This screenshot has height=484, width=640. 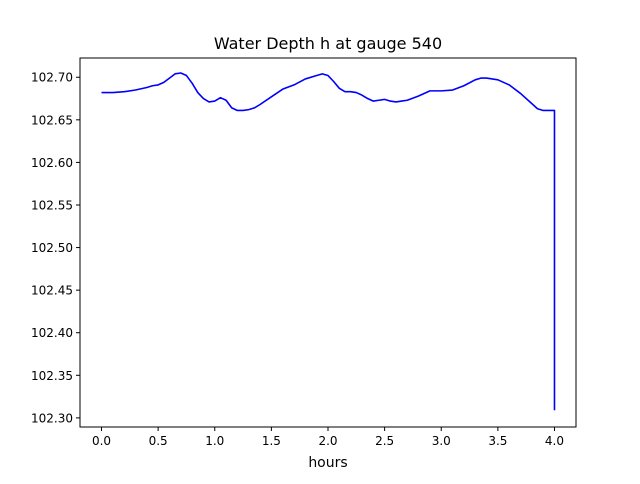 What do you see at coordinates (52, 120) in the screenshot?
I see `y-tick-label: 102.65` at bounding box center [52, 120].